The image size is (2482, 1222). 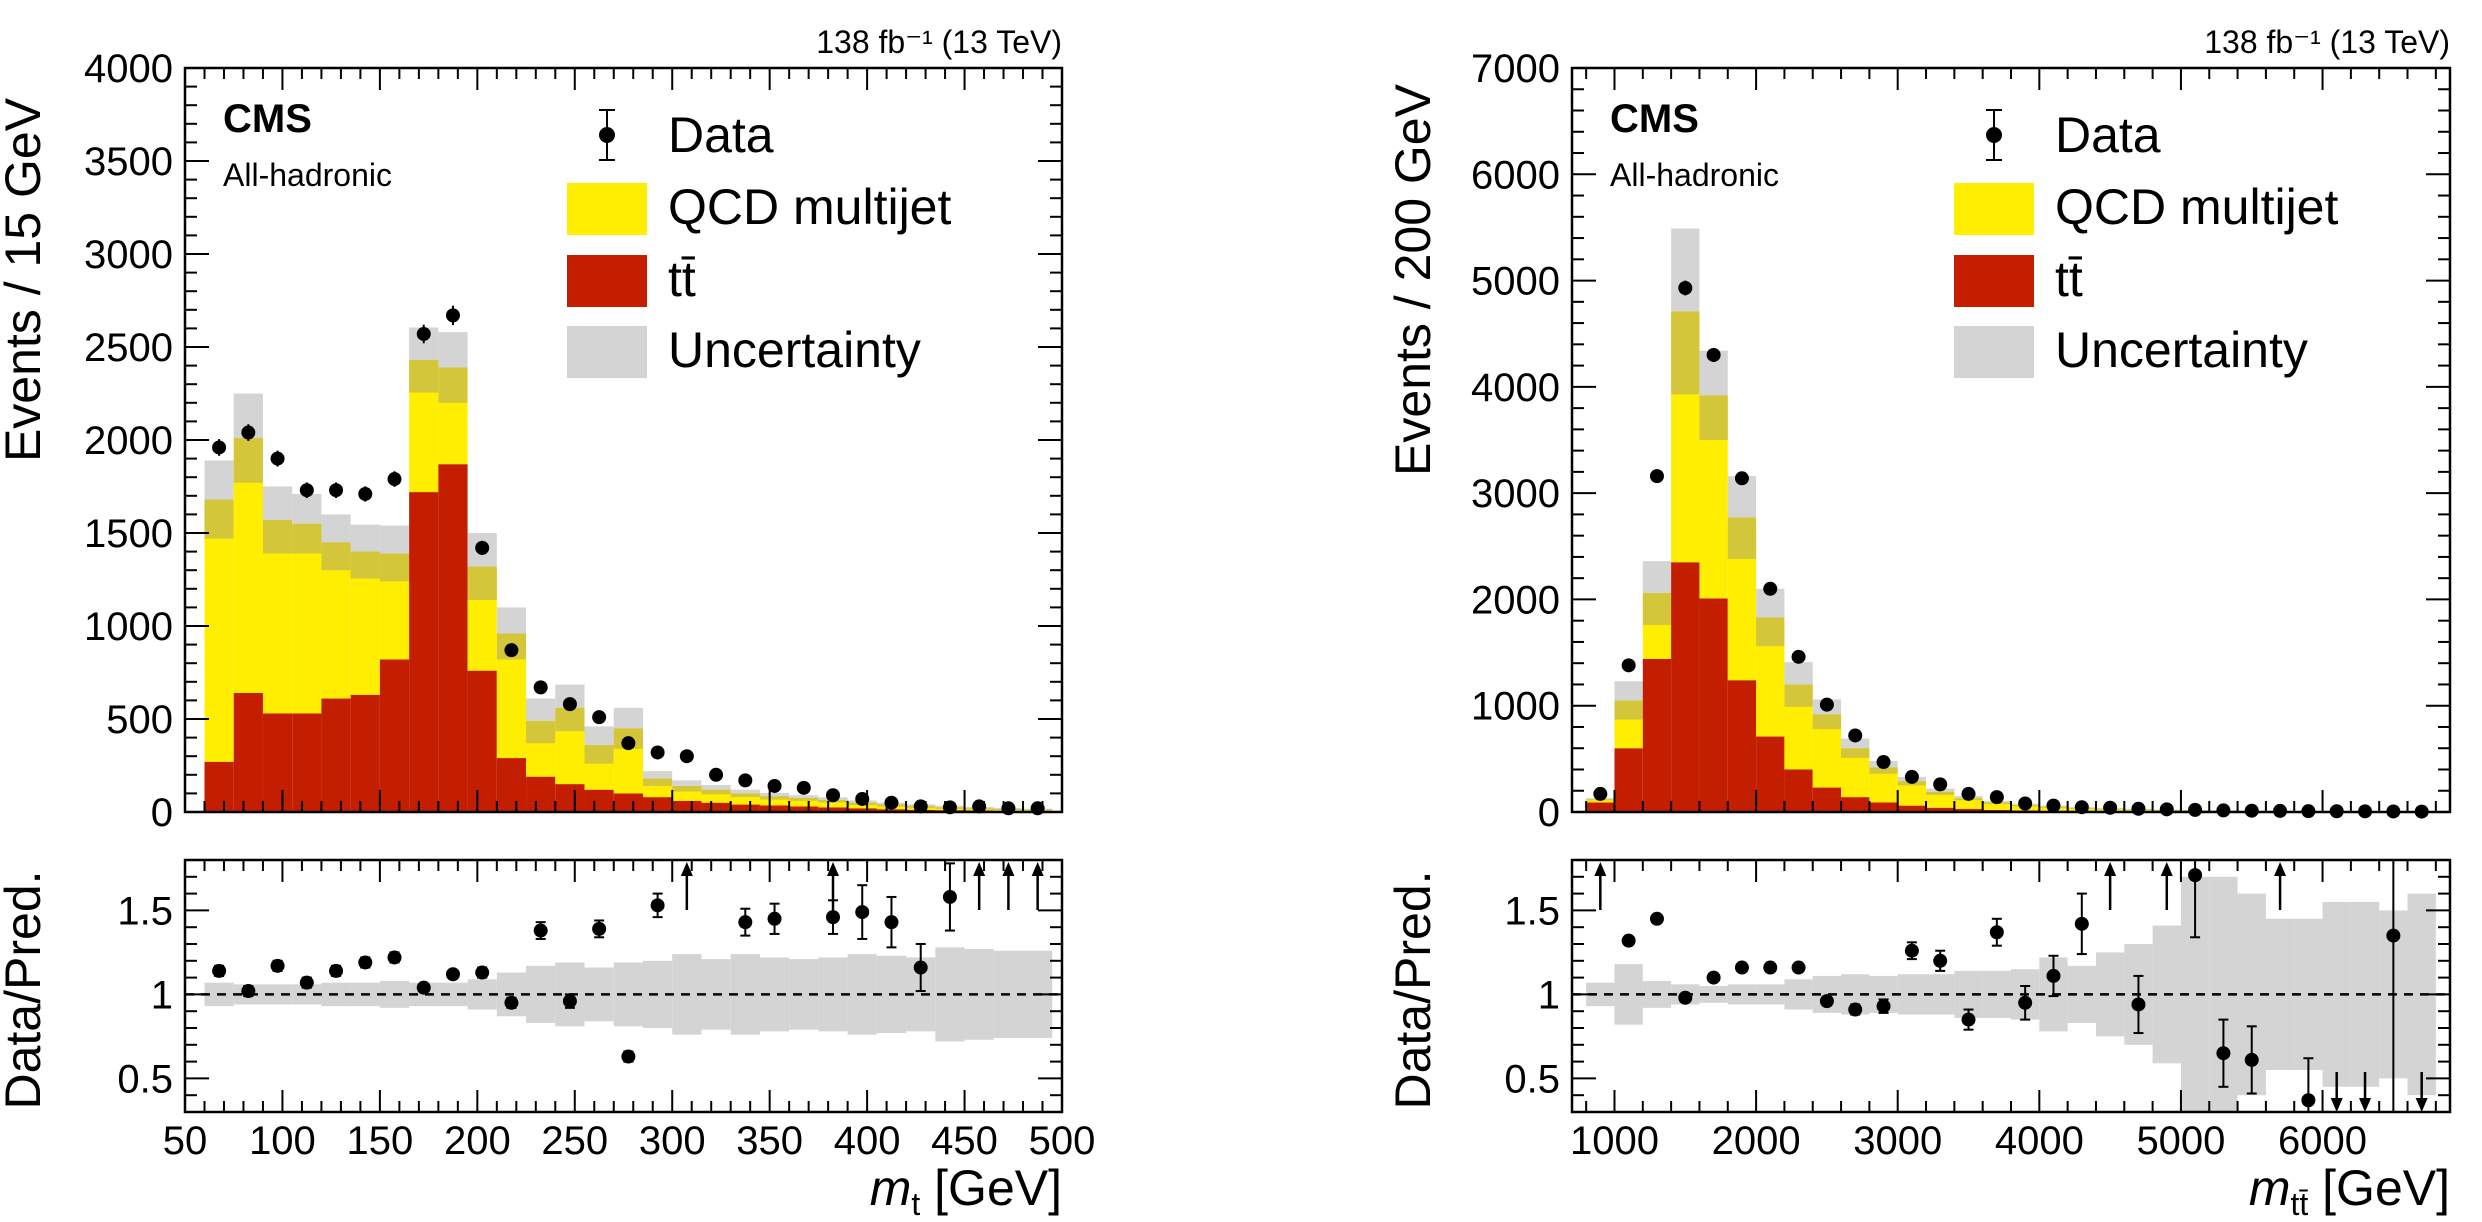 I want to click on left-lumi-label: 138 fb⁻¹ (13 TeV), so click(x=939, y=42).